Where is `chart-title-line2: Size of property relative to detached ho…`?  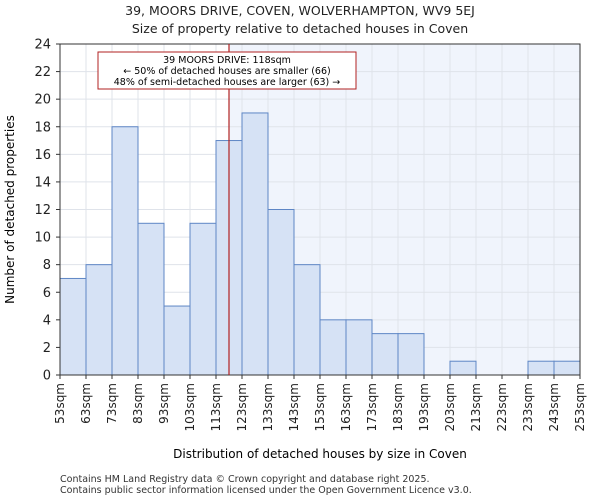
chart-title-line2: Size of property relative to detached ho… is located at coordinates (300, 28).